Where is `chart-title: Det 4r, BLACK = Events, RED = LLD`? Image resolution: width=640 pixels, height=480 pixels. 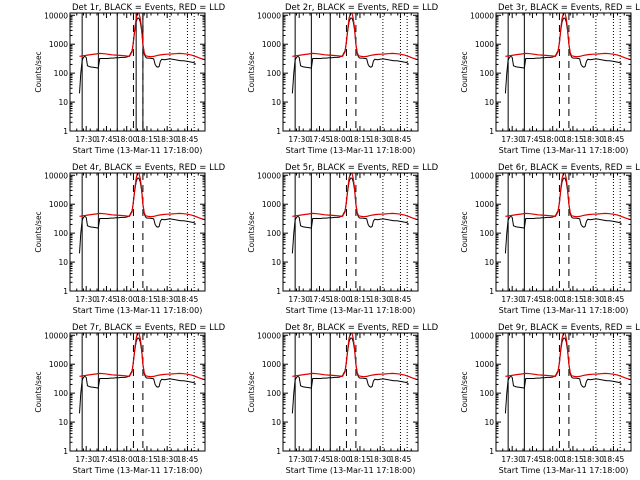
chart-title: Det 4r, BLACK = Events, RED = LLD is located at coordinates (149, 168).